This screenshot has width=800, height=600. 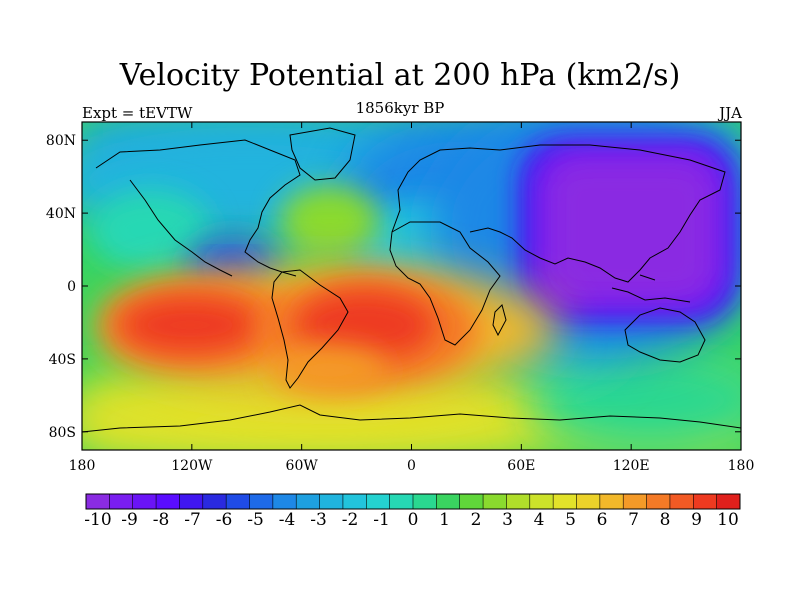 I want to click on maritime-continent-coast, so click(x=651, y=288).